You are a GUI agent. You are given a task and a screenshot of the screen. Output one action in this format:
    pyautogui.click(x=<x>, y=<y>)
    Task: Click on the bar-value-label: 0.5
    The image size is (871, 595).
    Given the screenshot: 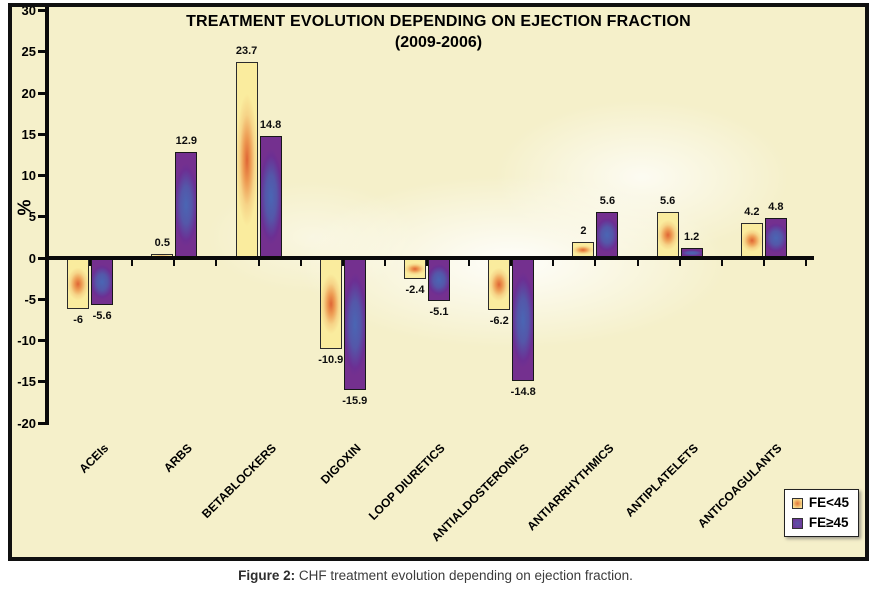 What is the action you would take?
    pyautogui.click(x=162, y=242)
    